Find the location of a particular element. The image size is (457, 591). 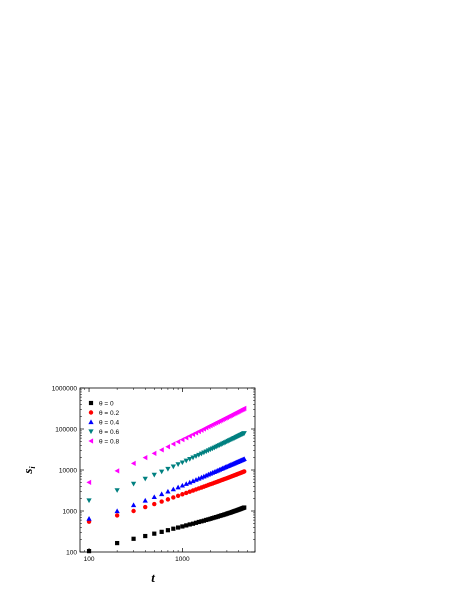

y-axis-title-main: s is located at coordinates (27, 472).